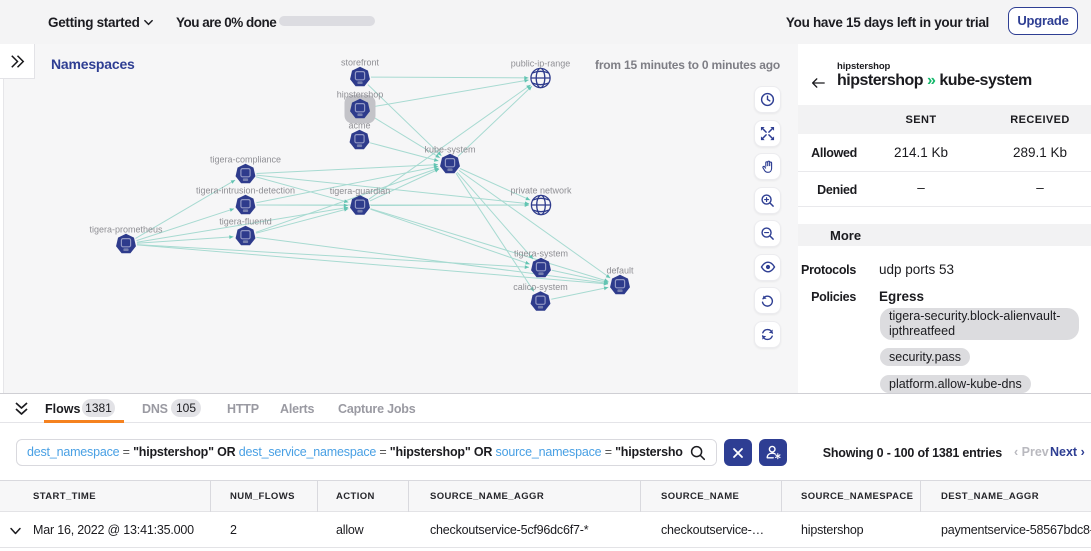 The width and height of the screenshot is (1091, 551). What do you see at coordinates (449, 150) in the screenshot?
I see `svg-text: kube-system` at bounding box center [449, 150].